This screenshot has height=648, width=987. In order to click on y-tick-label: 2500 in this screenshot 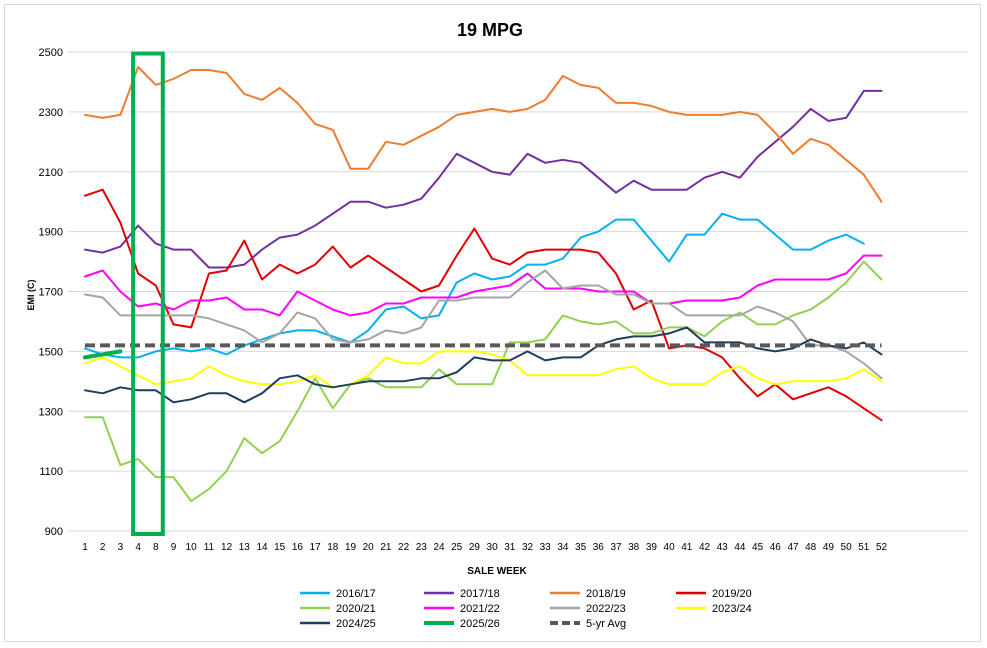, I will do `click(51, 53)`.